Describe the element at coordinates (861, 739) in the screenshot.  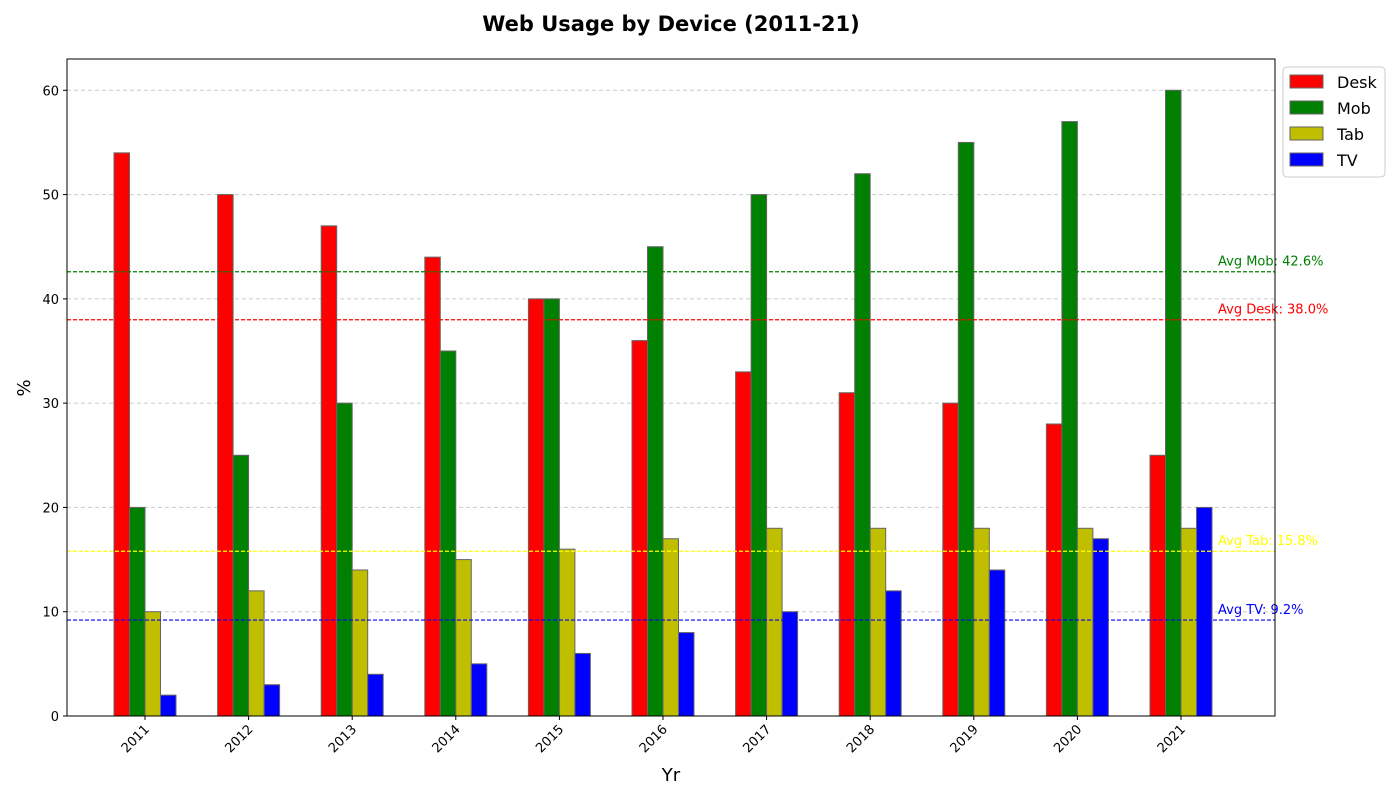
I see `x-tick-label: 2018` at that location.